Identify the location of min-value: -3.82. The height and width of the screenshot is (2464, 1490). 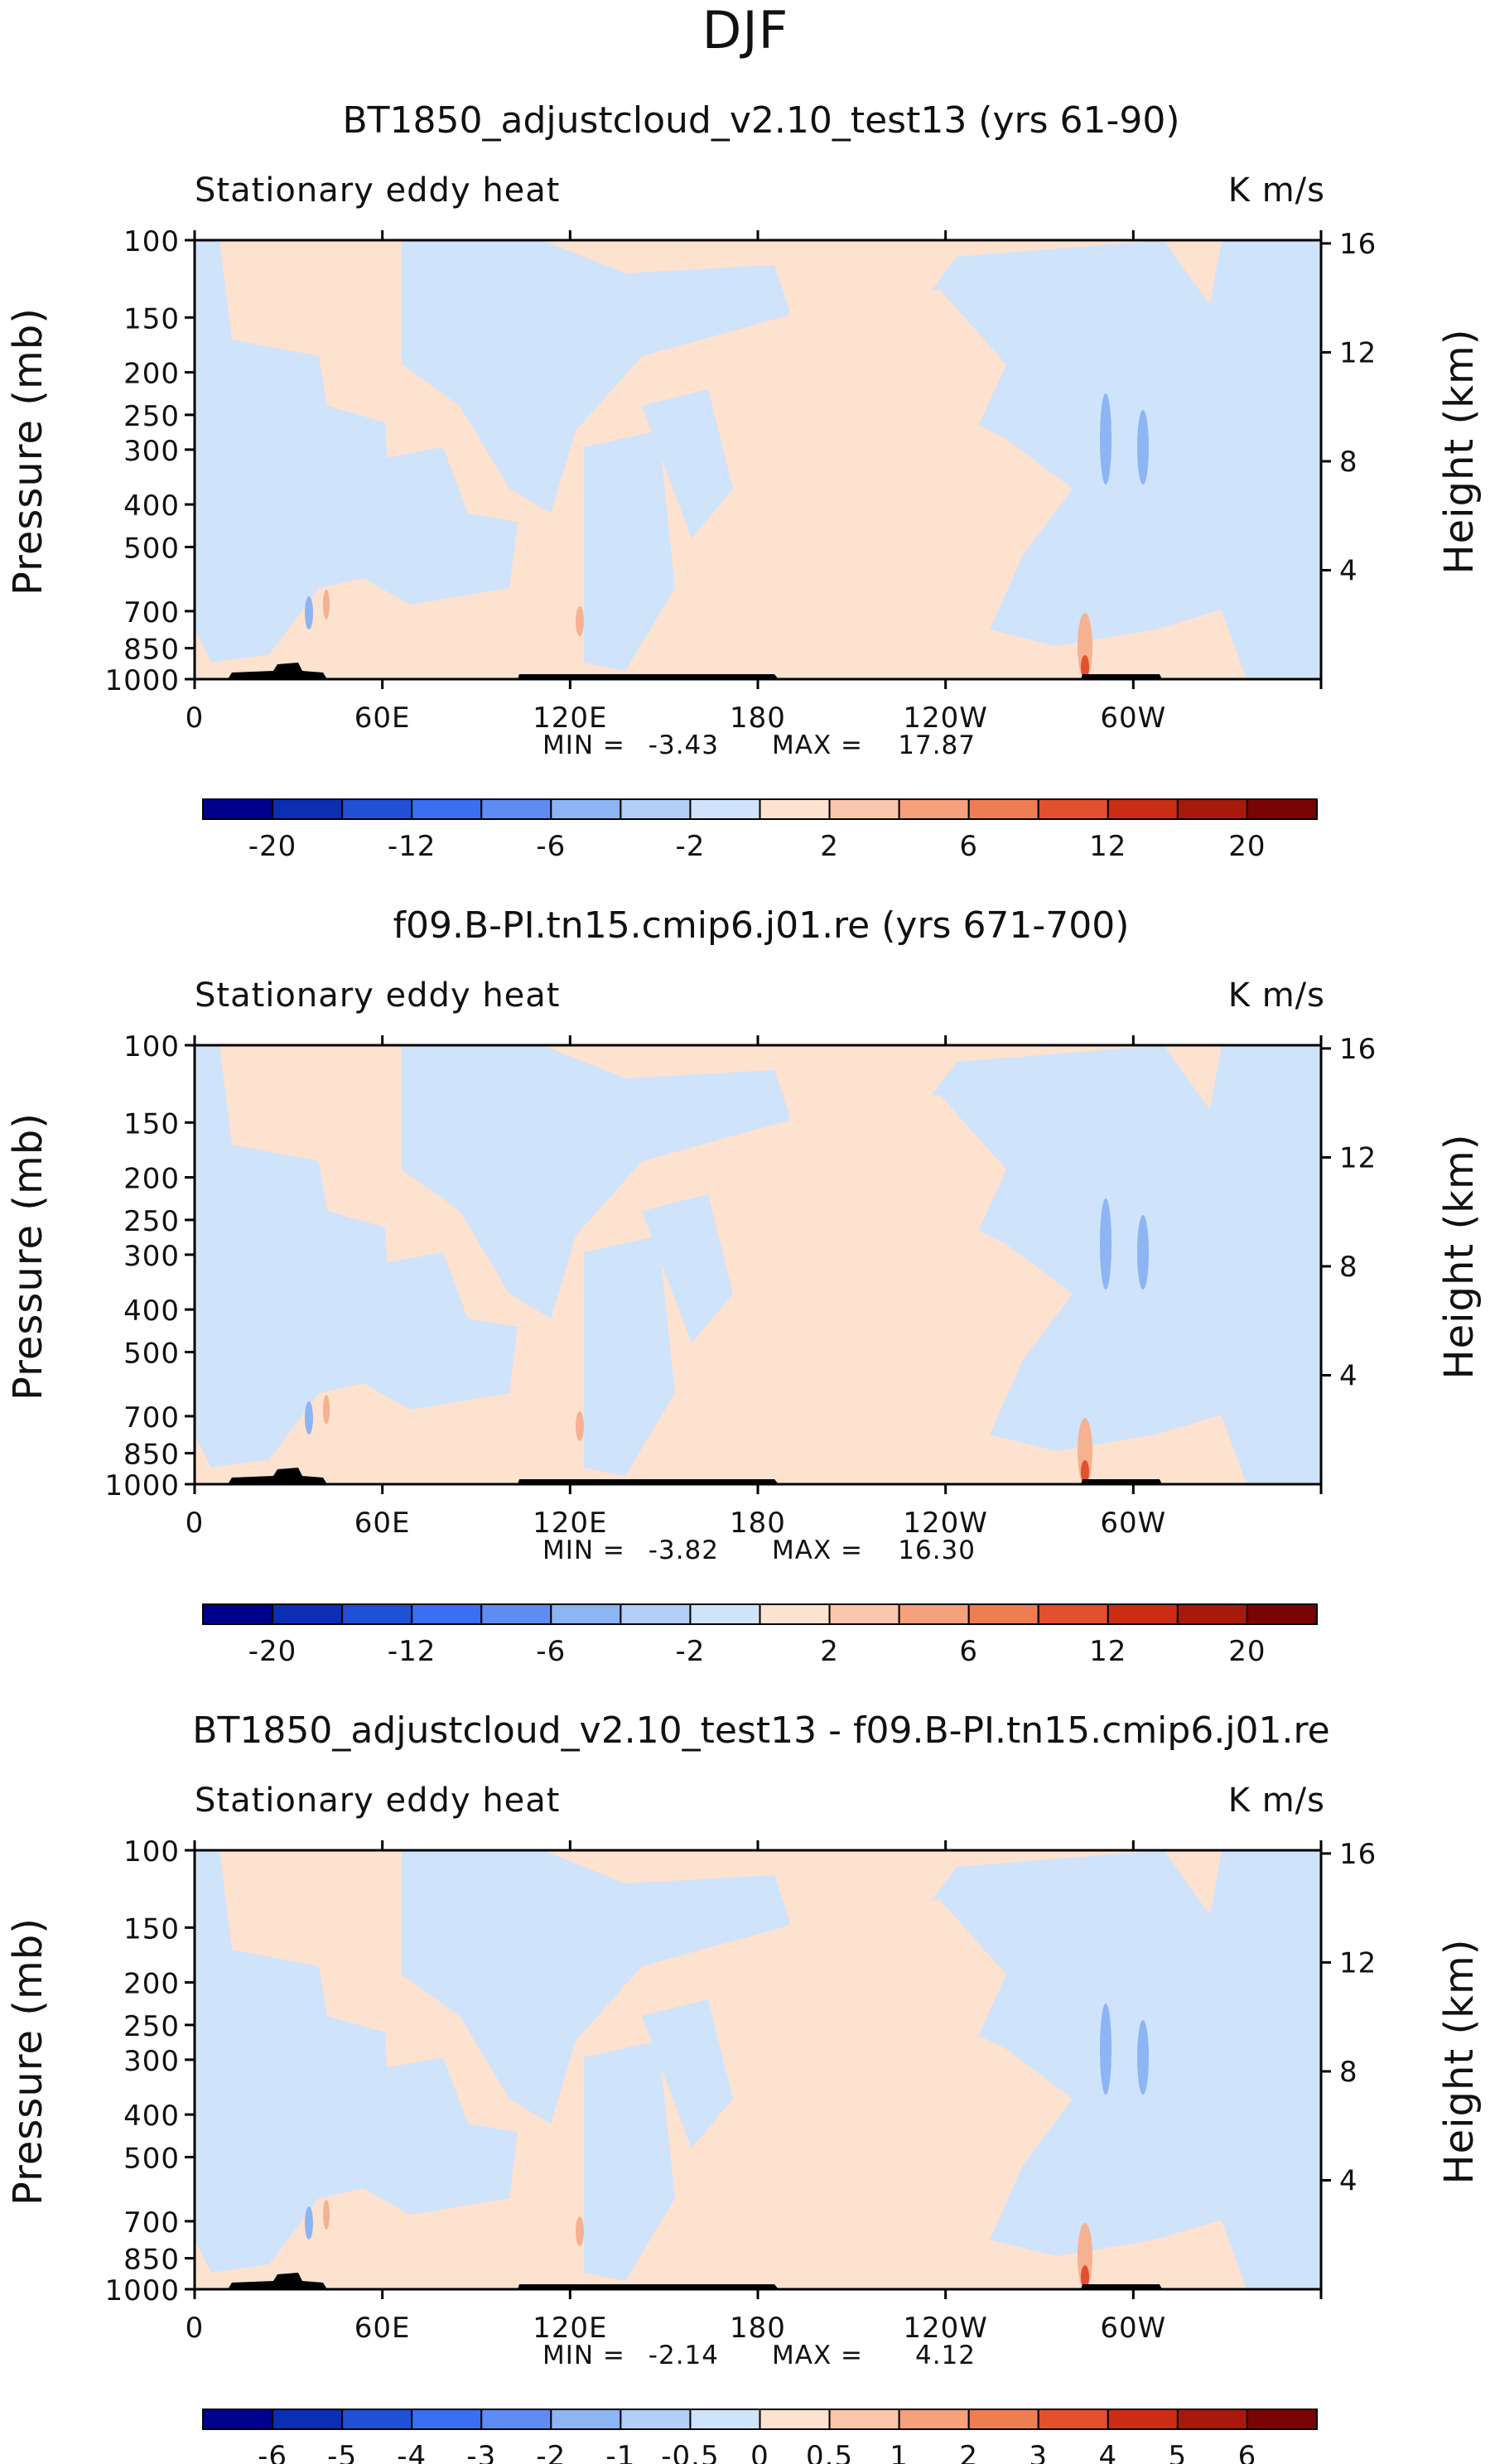
(684, 1550).